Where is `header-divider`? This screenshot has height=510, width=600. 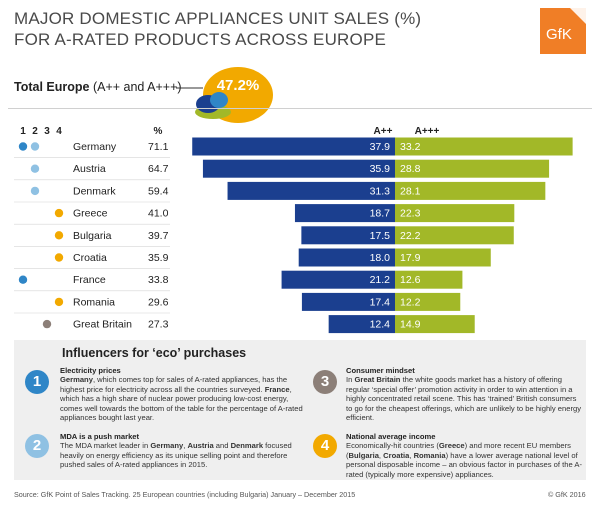 header-divider is located at coordinates (300, 108).